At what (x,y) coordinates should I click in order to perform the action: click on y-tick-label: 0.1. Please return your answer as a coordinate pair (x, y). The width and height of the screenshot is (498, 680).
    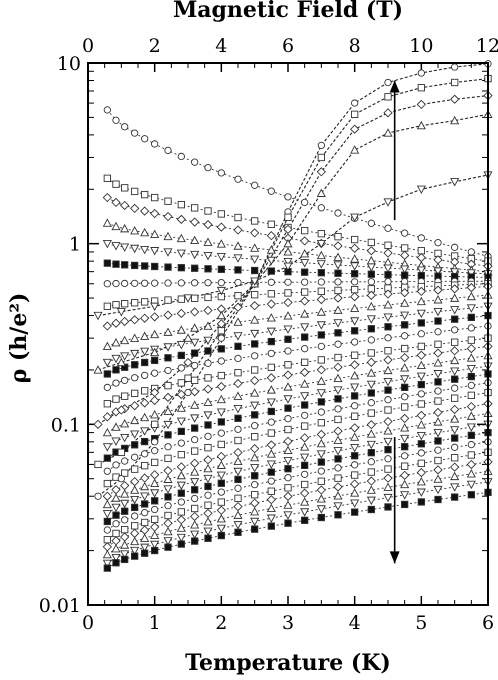
    Looking at the image, I should click on (66, 425).